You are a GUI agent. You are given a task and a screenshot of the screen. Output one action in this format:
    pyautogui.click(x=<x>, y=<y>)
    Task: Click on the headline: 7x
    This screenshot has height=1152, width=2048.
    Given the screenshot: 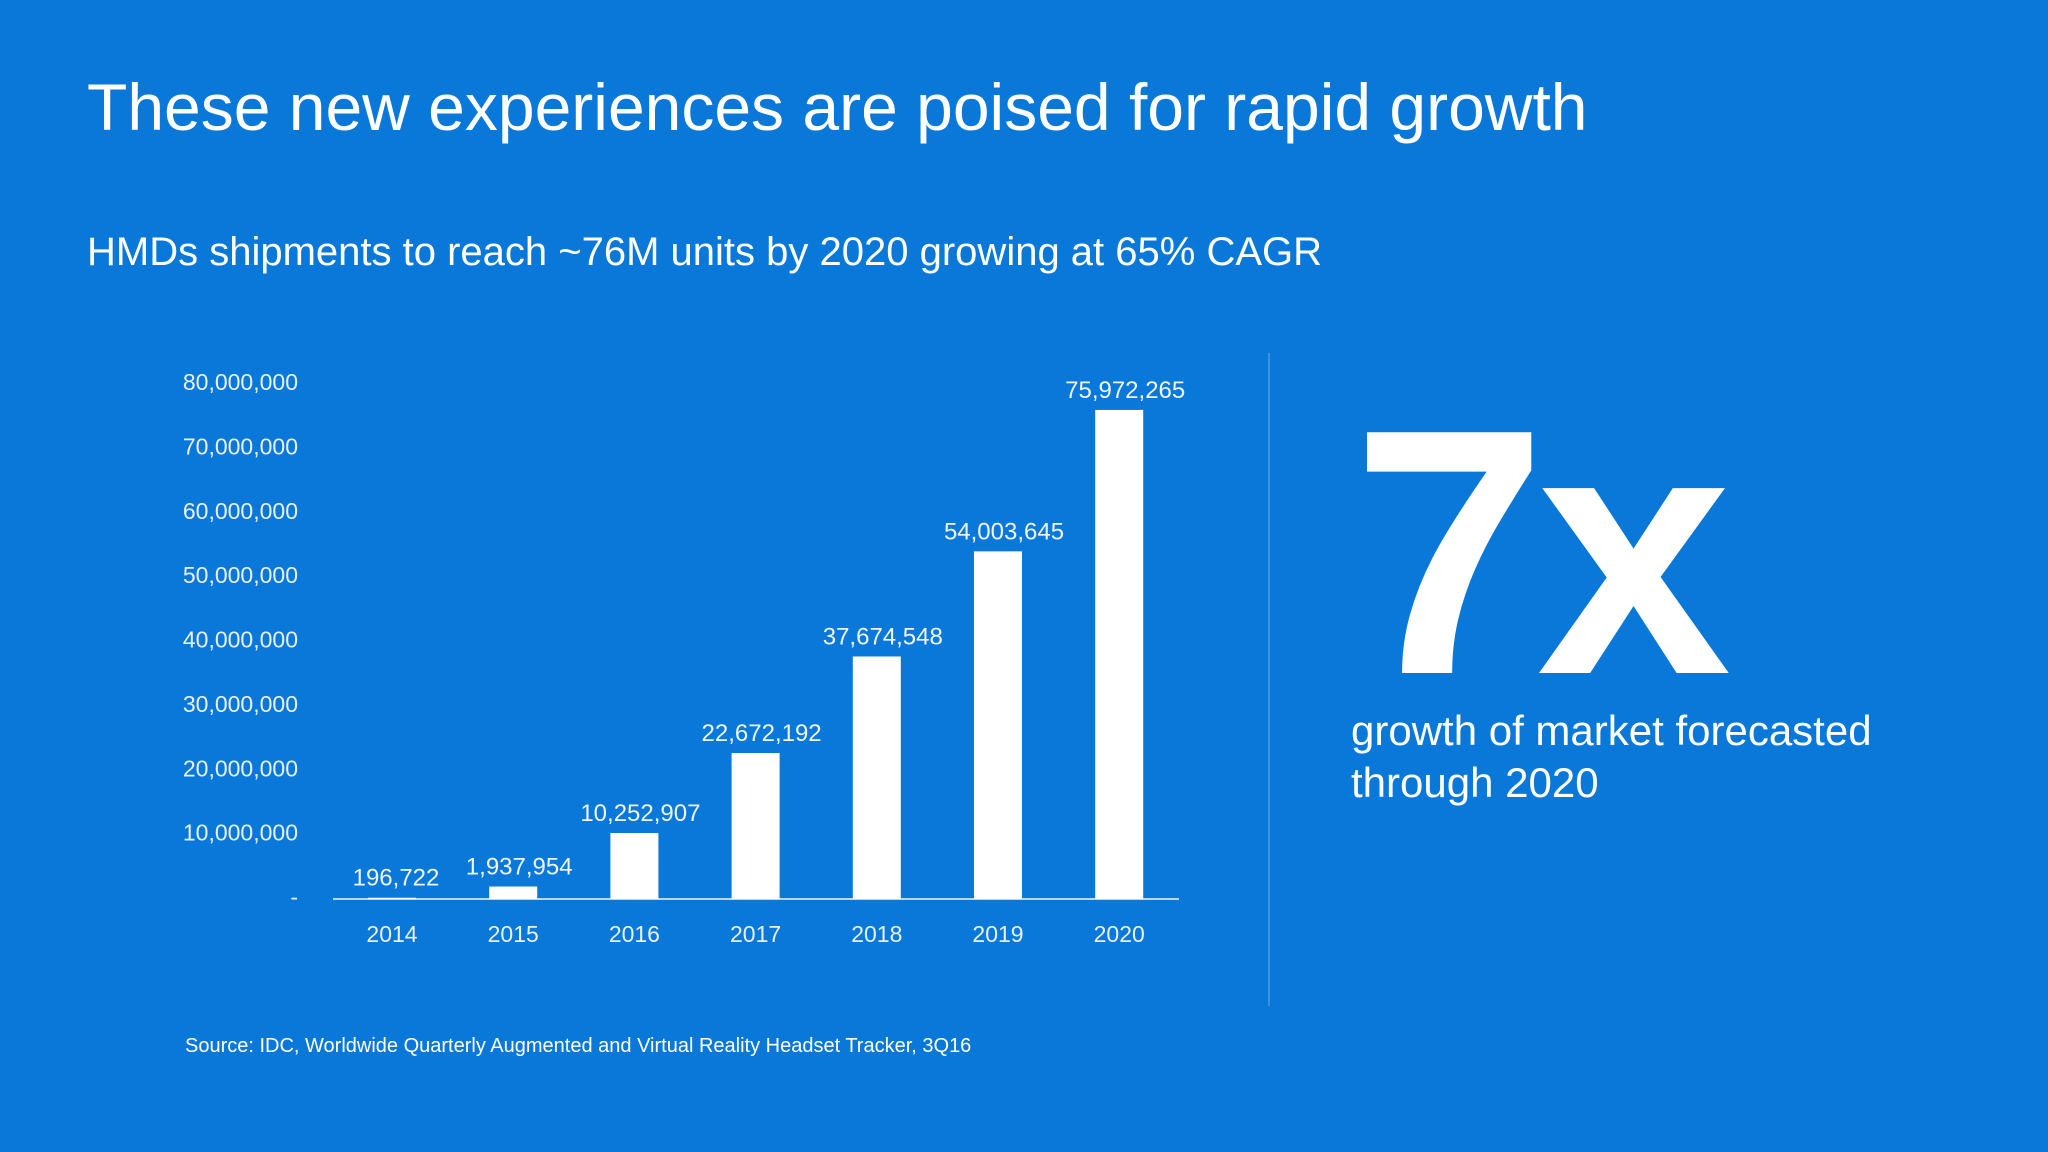 What is the action you would take?
    pyautogui.click(x=1543, y=552)
    